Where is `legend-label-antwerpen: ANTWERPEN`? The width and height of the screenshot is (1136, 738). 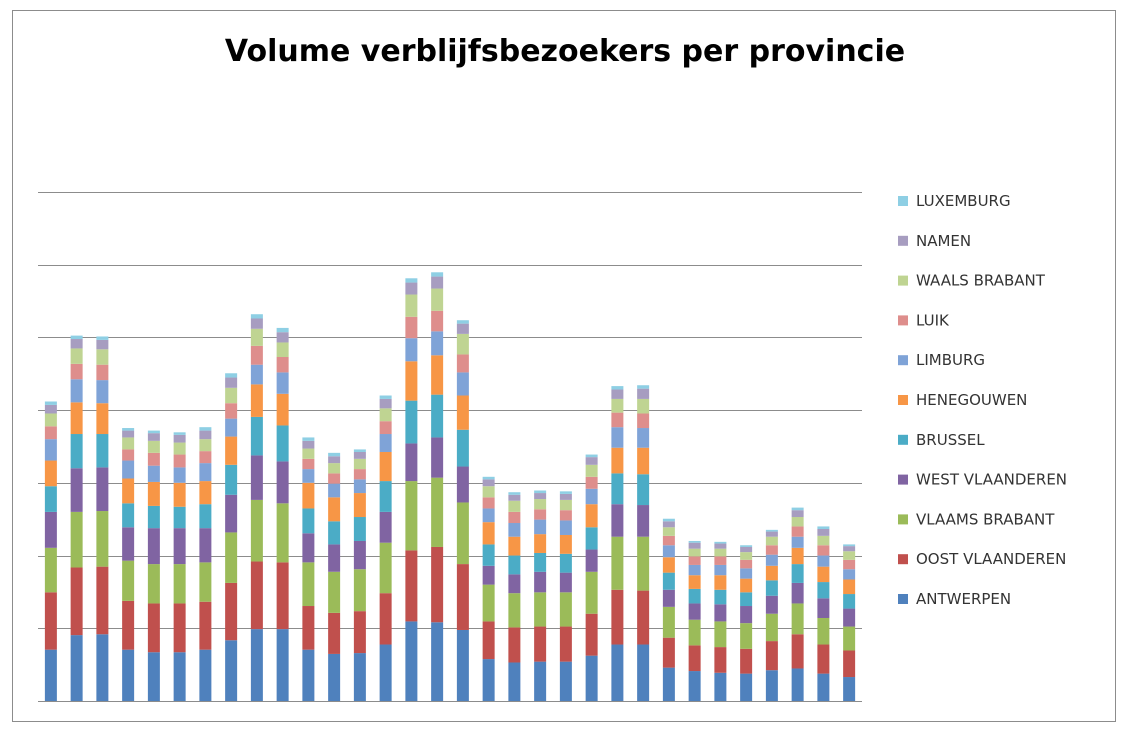
legend-label-antwerpen: ANTWERPEN is located at coordinates (963, 599).